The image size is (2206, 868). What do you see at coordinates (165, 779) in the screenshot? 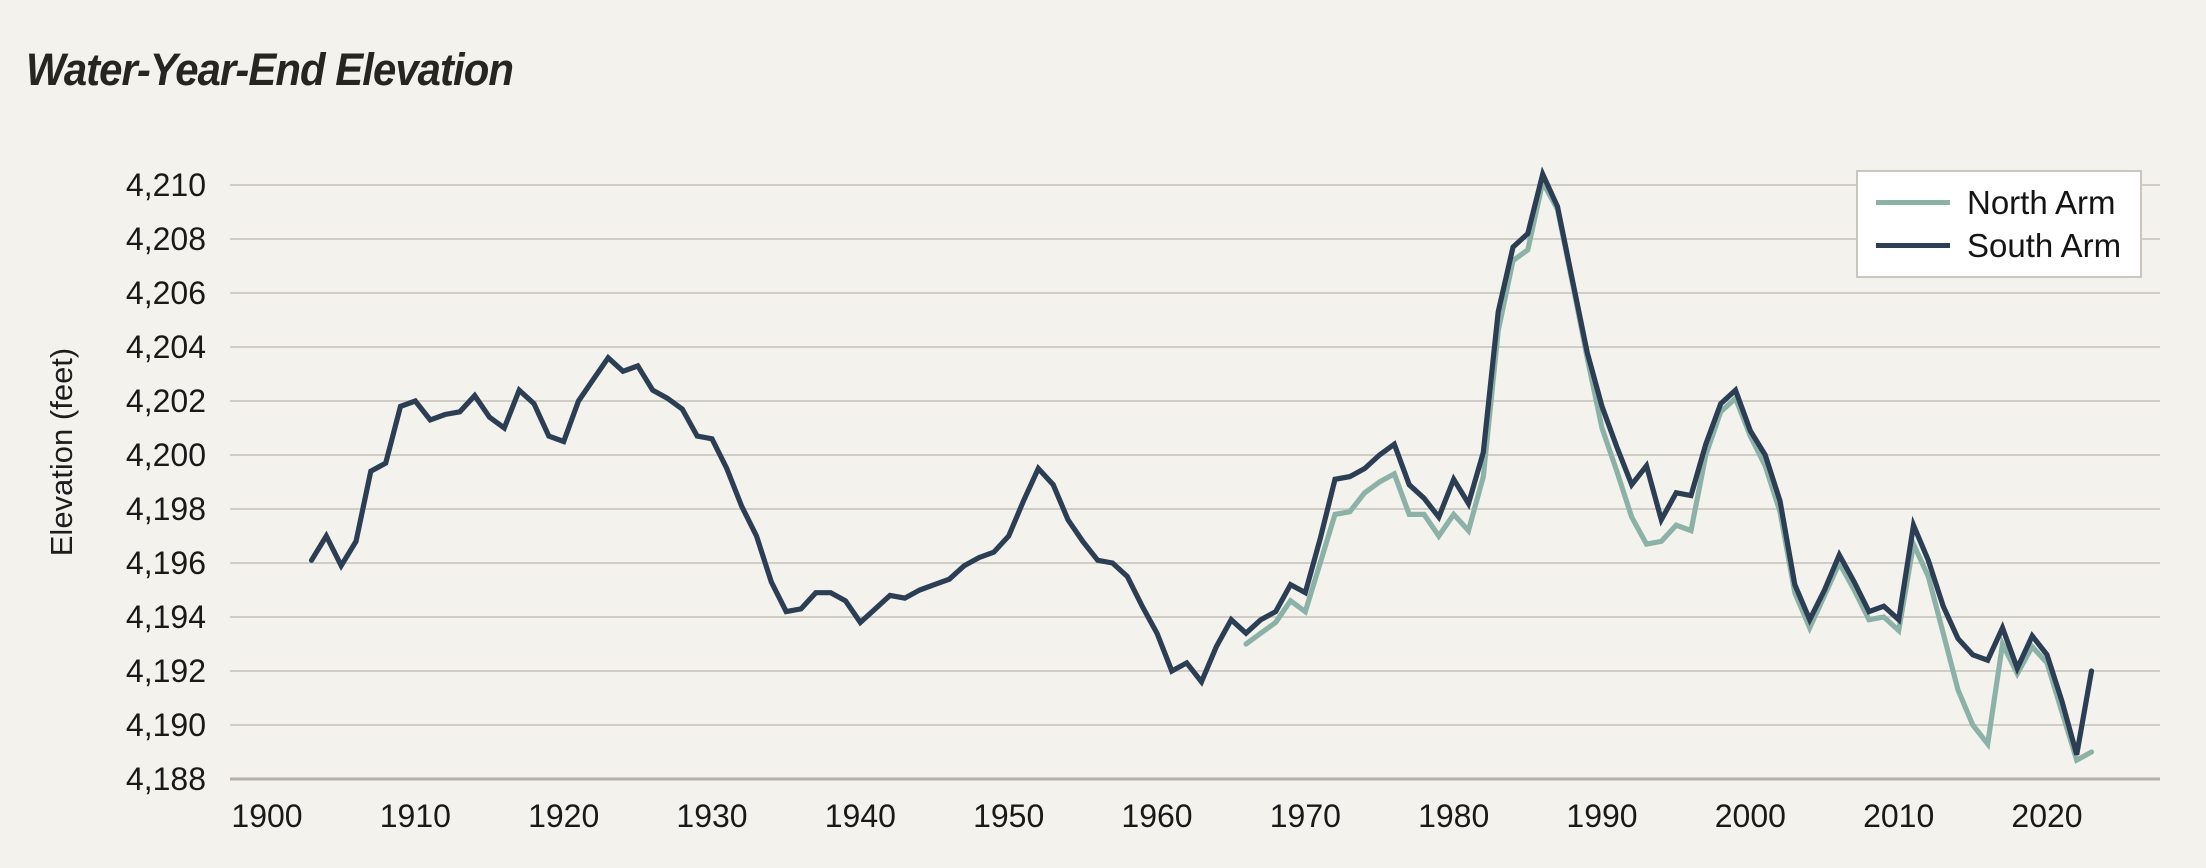
I see `y-tick-label: 4,188` at bounding box center [165, 779].